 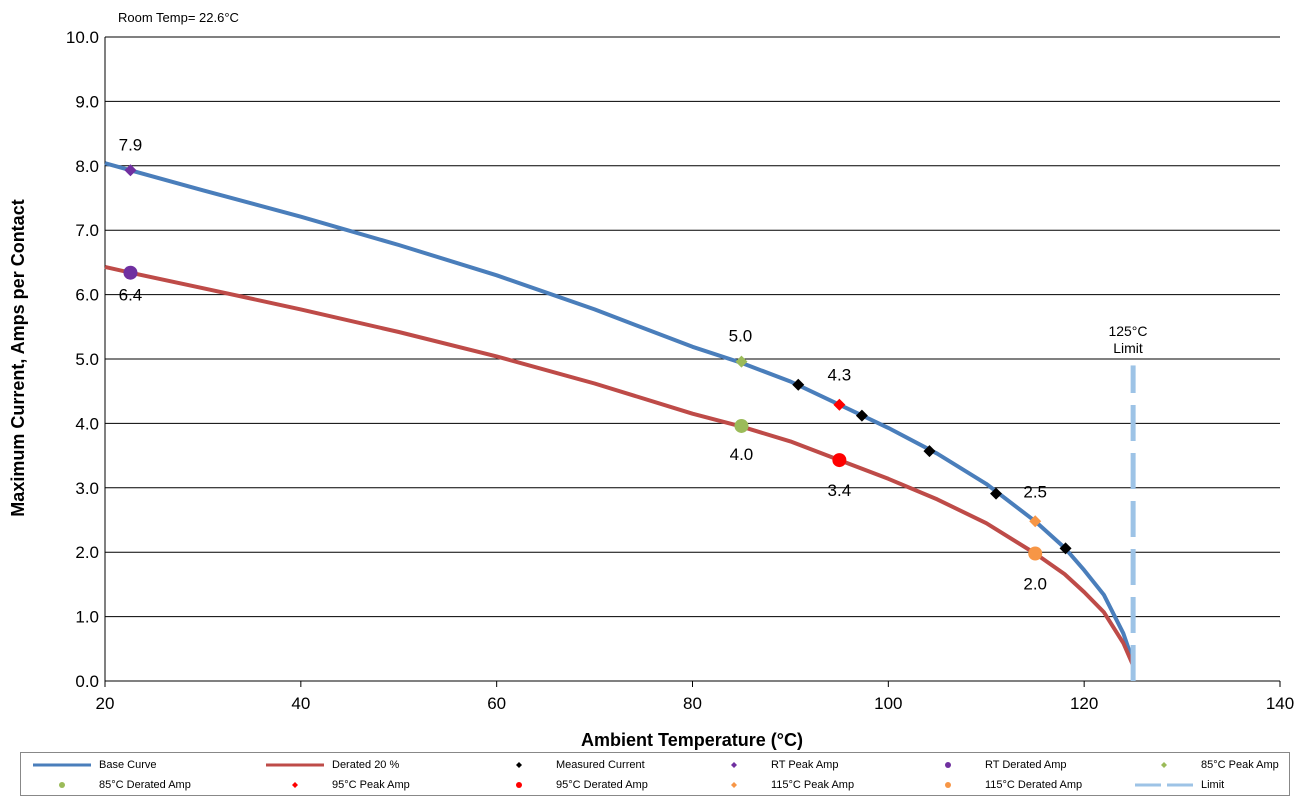 I want to click on legend-label: 85°C Peak Amp, so click(x=1240, y=765).